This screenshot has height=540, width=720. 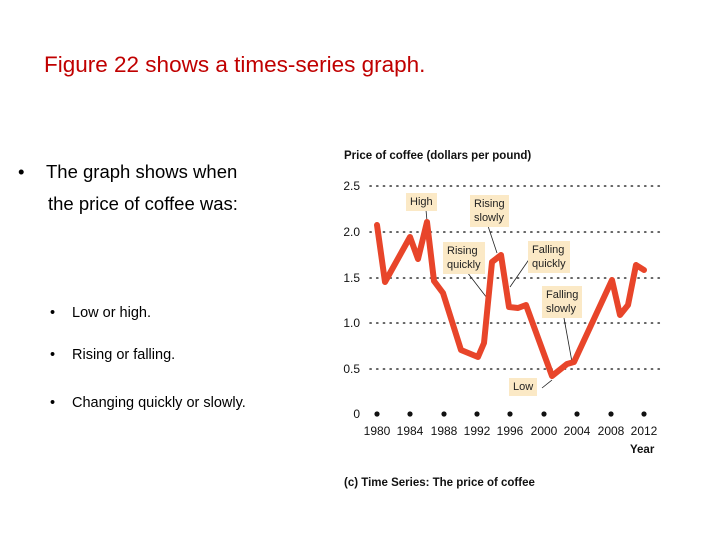 I want to click on x-tick: 2000, so click(x=544, y=431).